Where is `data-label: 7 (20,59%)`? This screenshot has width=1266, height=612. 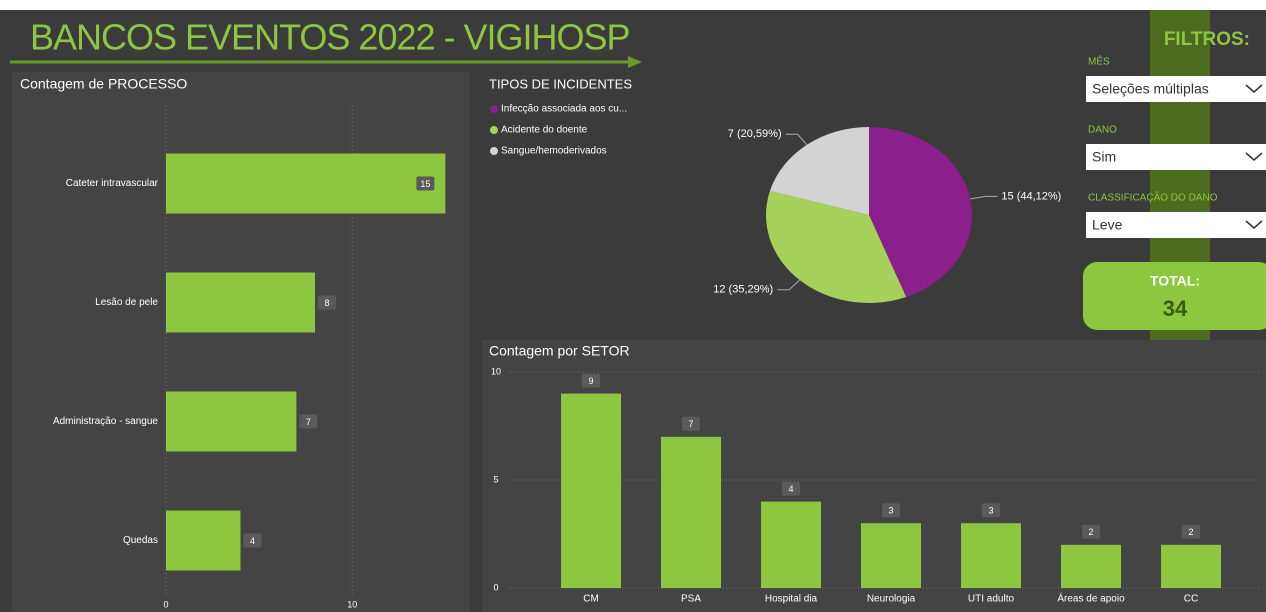 data-label: 7 (20,59%) is located at coordinates (755, 134).